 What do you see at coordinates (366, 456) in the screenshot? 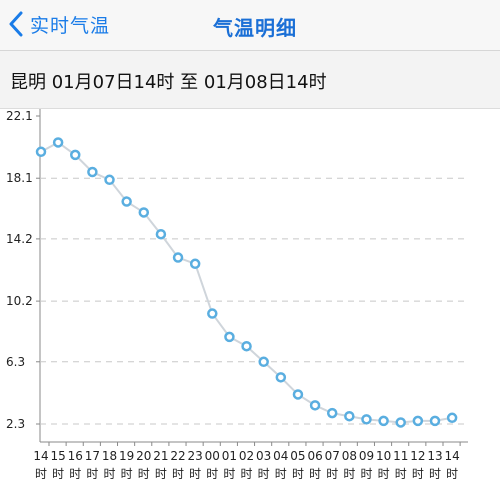
I see `x-tick-label: 09` at bounding box center [366, 456].